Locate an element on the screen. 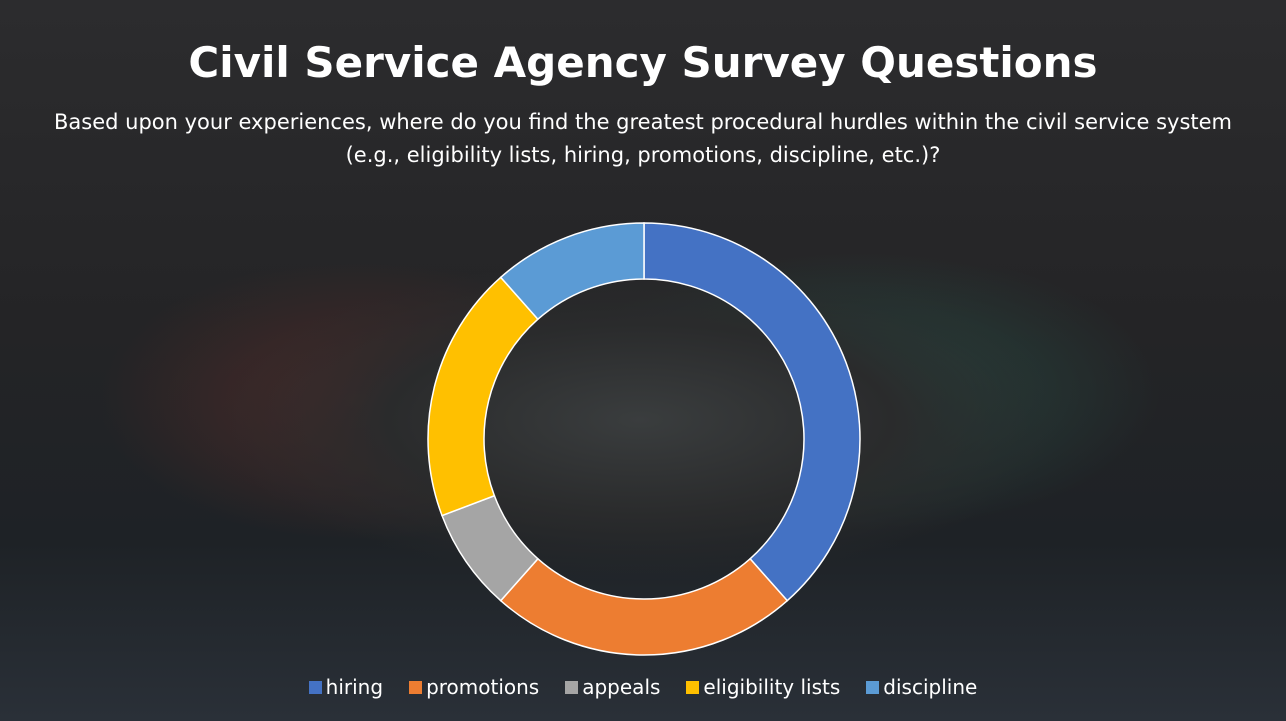 This screenshot has height=721, width=1286. legend-item: promotions is located at coordinates (474, 687).